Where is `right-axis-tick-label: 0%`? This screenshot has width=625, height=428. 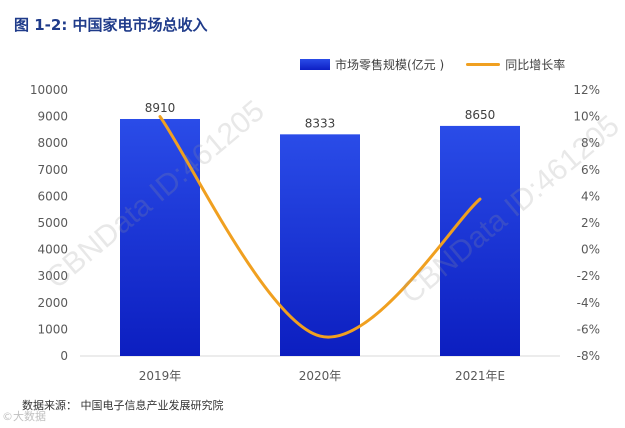
right-axis-tick-label: 0% is located at coordinates (590, 250).